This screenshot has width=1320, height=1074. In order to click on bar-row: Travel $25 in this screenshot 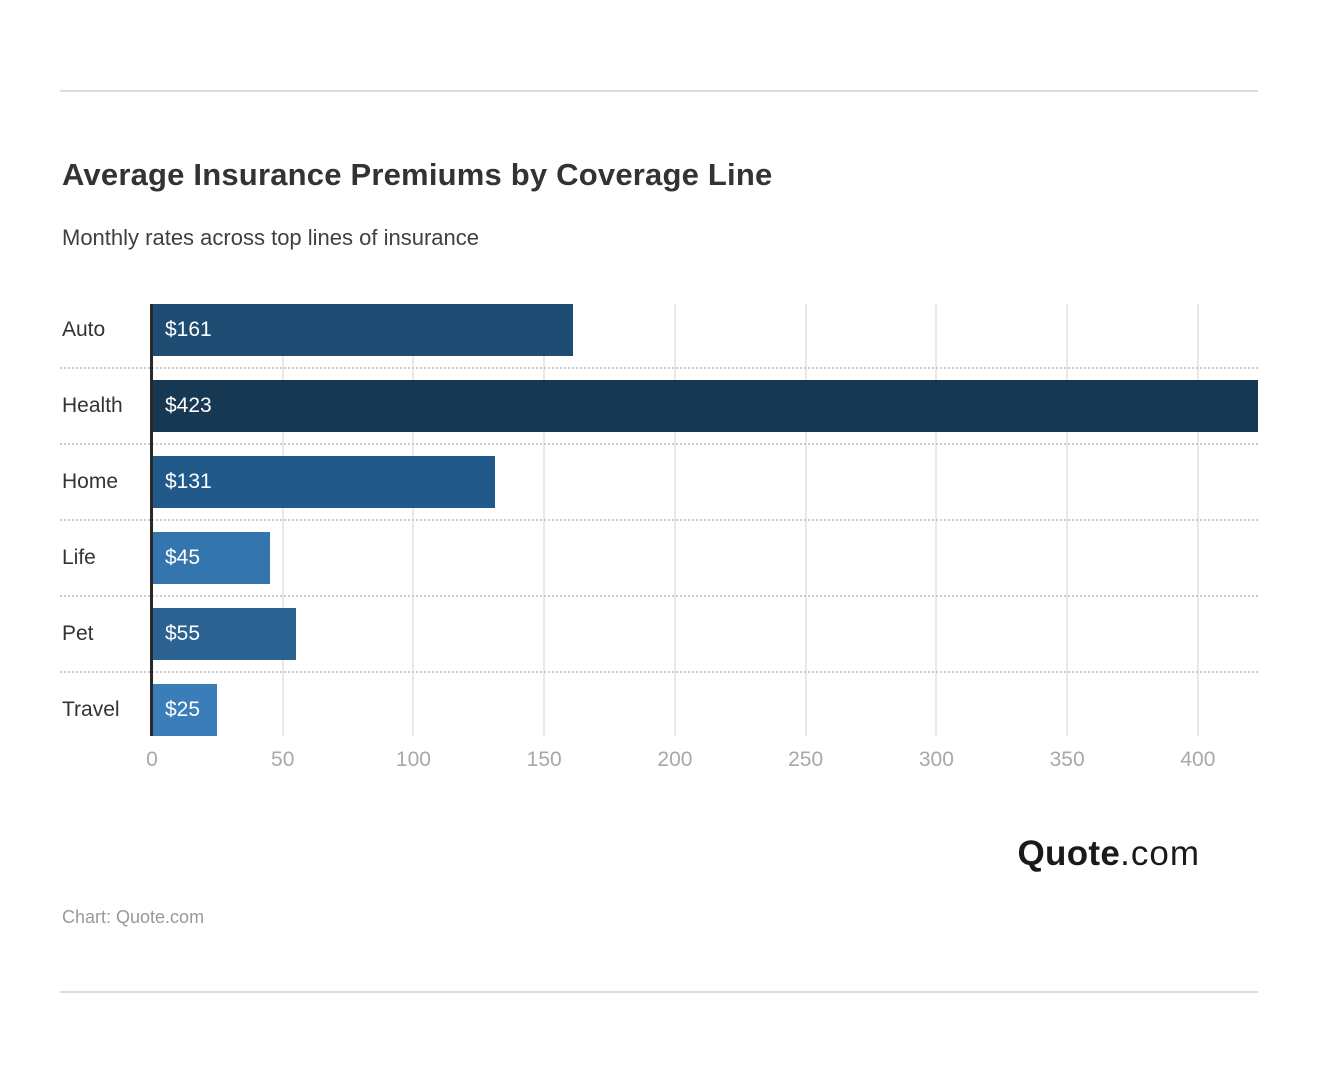, I will do `click(659, 710)`.